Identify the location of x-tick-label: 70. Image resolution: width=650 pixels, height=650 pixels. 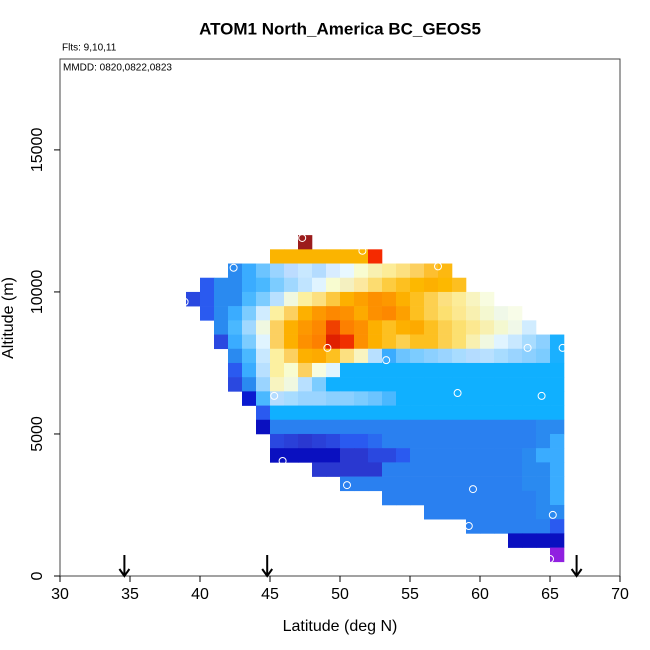
(620, 594).